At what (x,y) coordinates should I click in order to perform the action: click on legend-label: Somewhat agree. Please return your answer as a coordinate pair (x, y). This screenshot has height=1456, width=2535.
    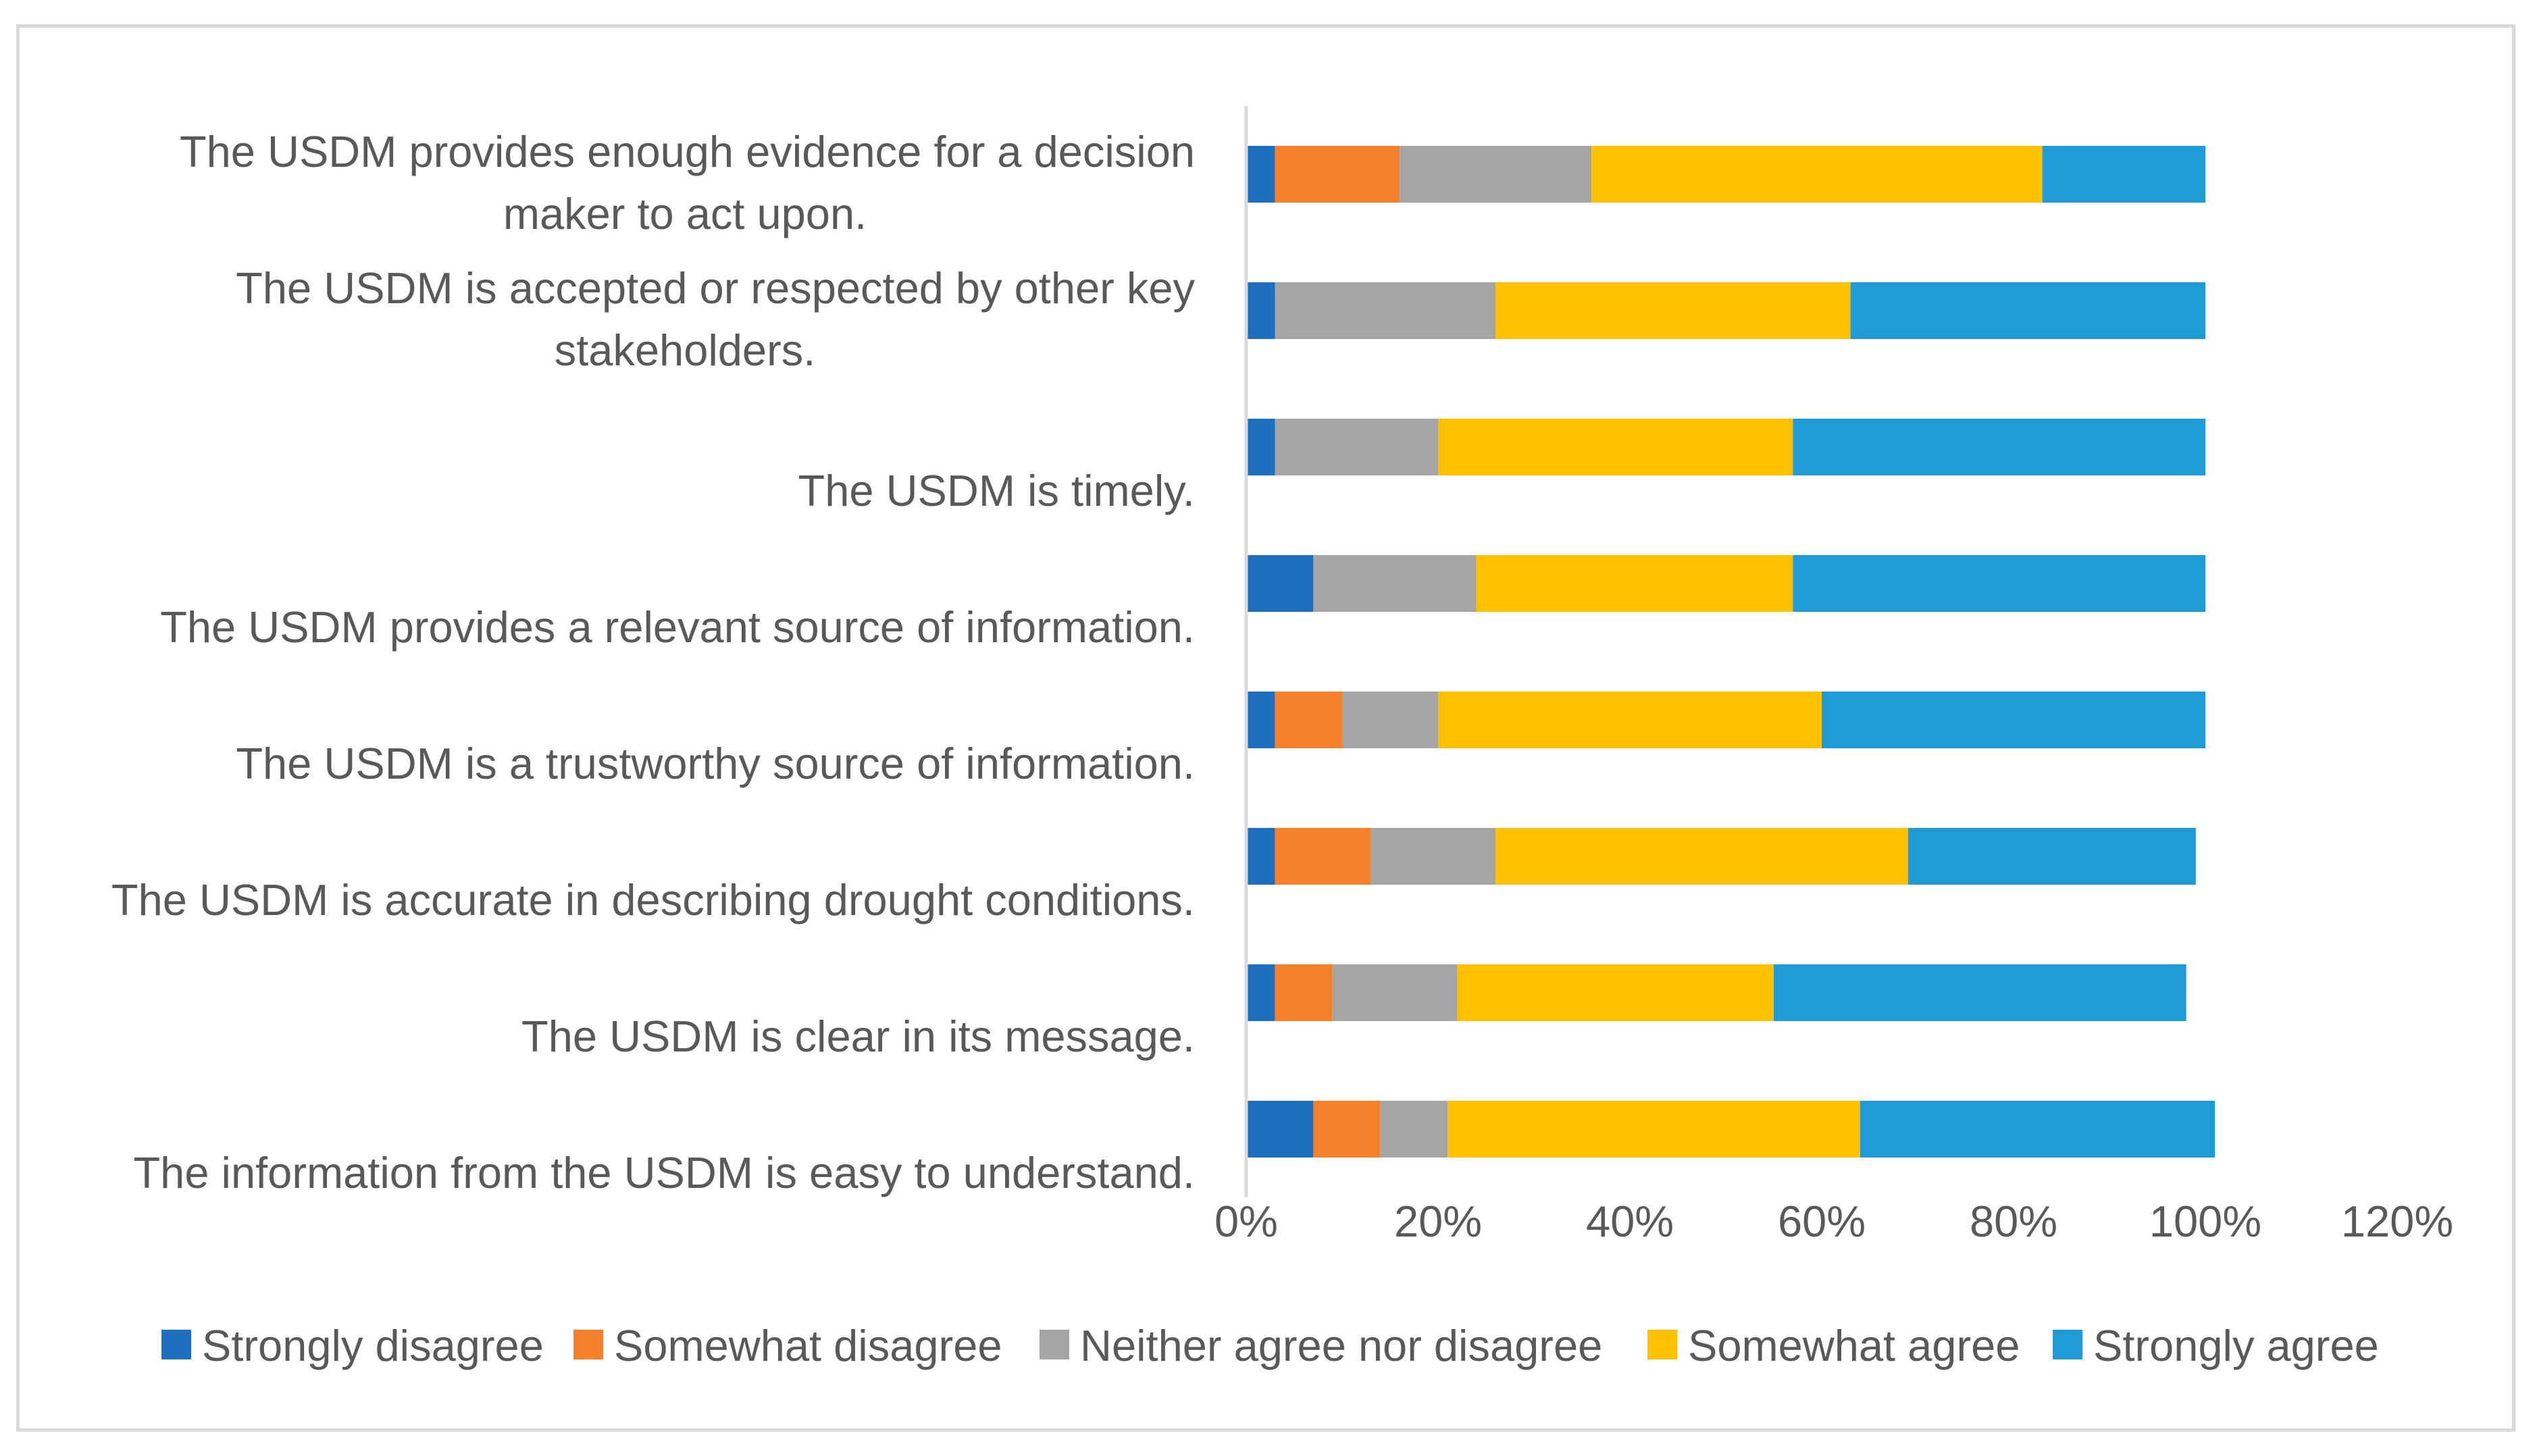
    Looking at the image, I should click on (1854, 1345).